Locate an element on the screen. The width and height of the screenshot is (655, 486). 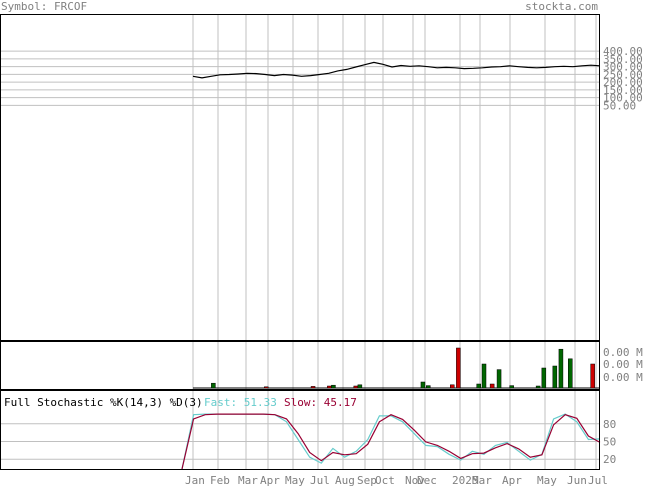
source-label: stockta.com is located at coordinates (561, 6).